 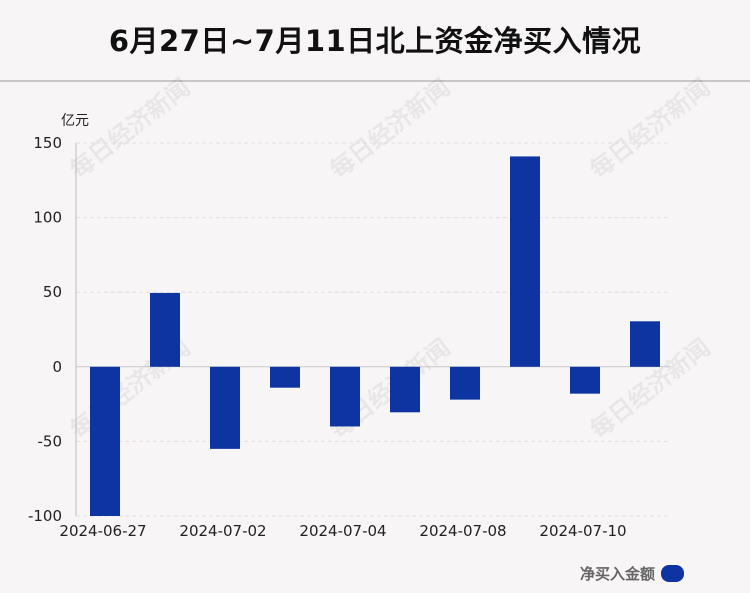 What do you see at coordinates (617, 574) in the screenshot?
I see `legend-label: 净买入金额` at bounding box center [617, 574].